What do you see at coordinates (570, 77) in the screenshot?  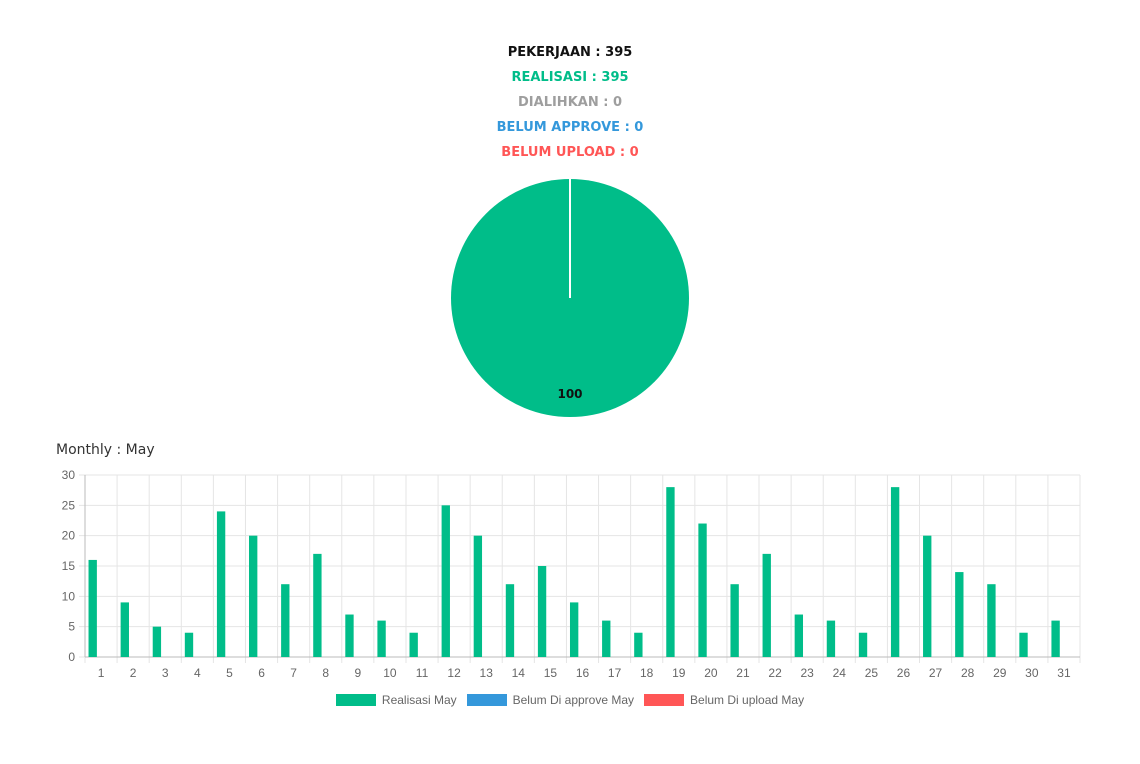 I see `realisasi-total: REALISASI : 395` at bounding box center [570, 77].